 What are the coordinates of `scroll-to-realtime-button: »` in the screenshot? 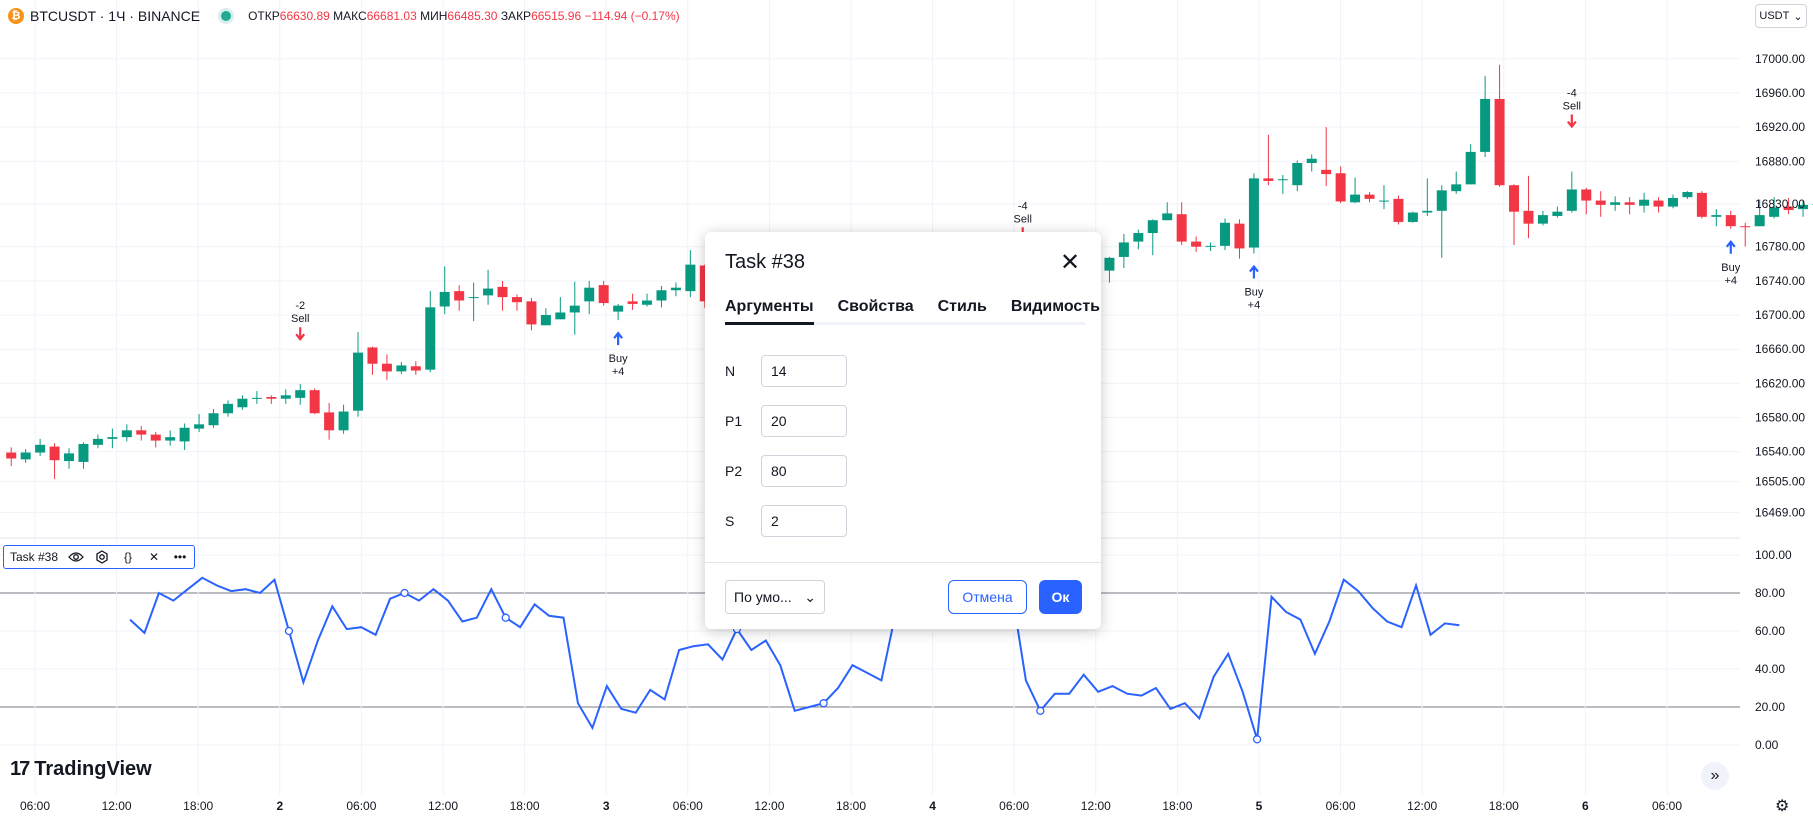 It's located at (1715, 776).